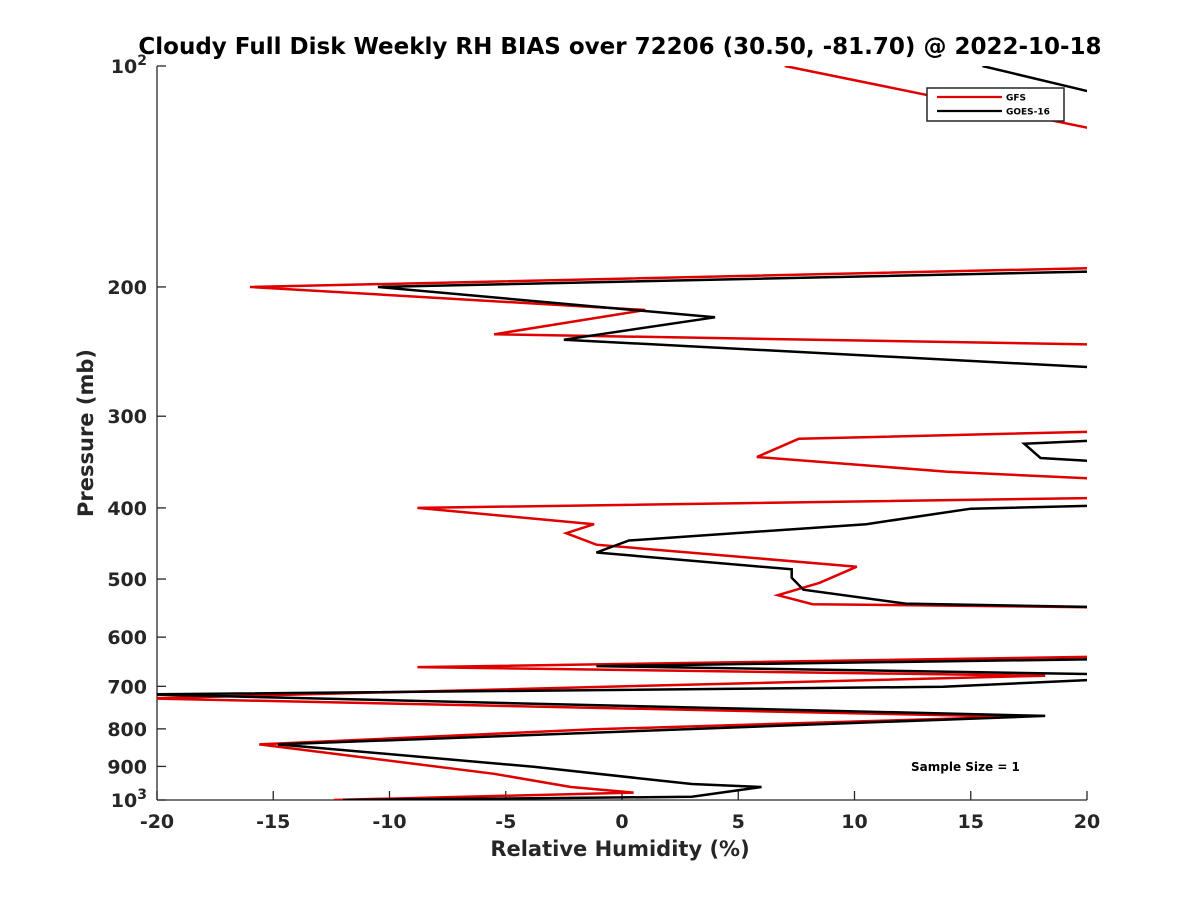 Image resolution: width=1200 pixels, height=900 pixels. Describe the element at coordinates (854, 822) in the screenshot. I see `x-tick-label: 10` at that location.